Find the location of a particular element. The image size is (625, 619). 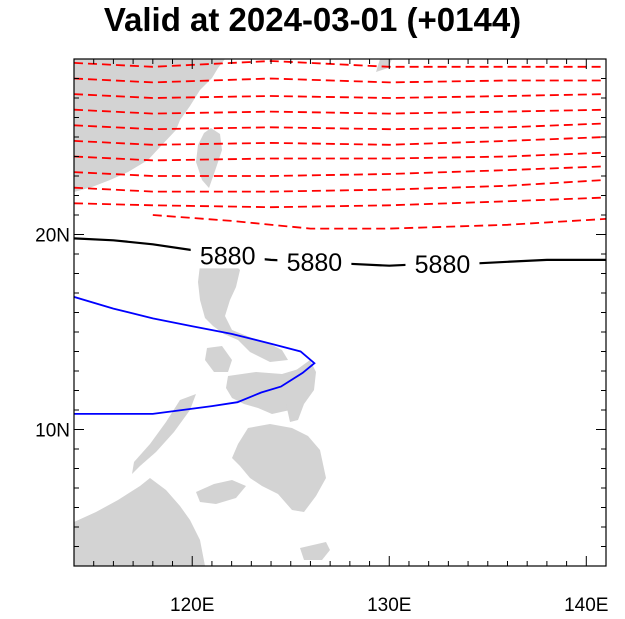

samar-leyte-islands is located at coordinates (301, 391).